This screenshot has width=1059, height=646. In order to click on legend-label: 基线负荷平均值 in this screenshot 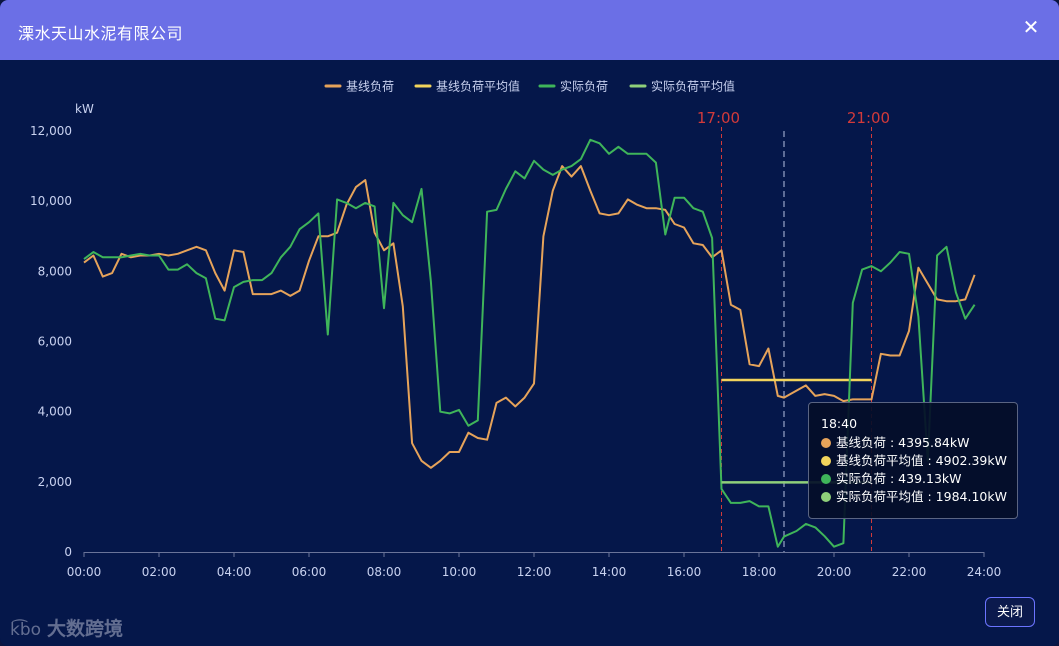, I will do `click(478, 86)`.